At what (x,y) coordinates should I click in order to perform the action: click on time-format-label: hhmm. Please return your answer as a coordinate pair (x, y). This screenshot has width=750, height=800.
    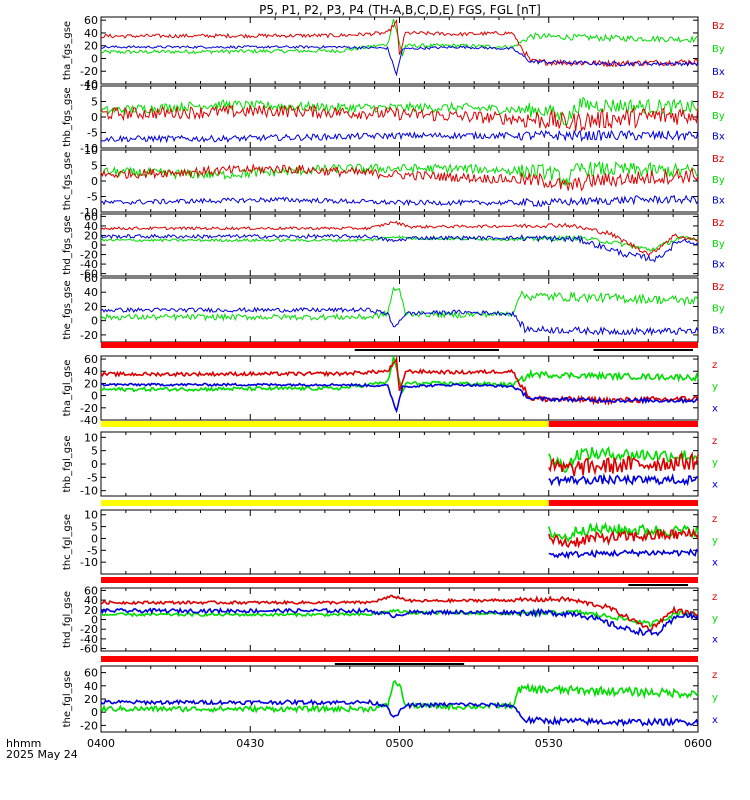
    Looking at the image, I should click on (23, 743).